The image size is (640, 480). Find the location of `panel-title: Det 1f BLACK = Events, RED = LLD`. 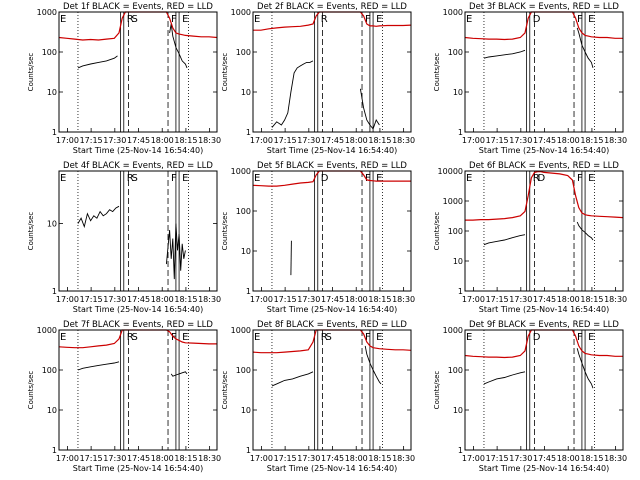

panel-title: Det 1f BLACK = Events, RED = LLD is located at coordinates (138, 7).